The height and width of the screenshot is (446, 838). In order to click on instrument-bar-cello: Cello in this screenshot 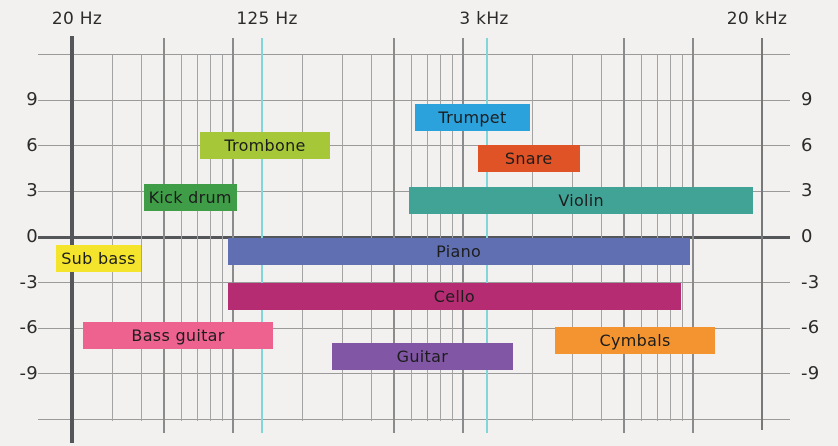, I will do `click(454, 296)`.